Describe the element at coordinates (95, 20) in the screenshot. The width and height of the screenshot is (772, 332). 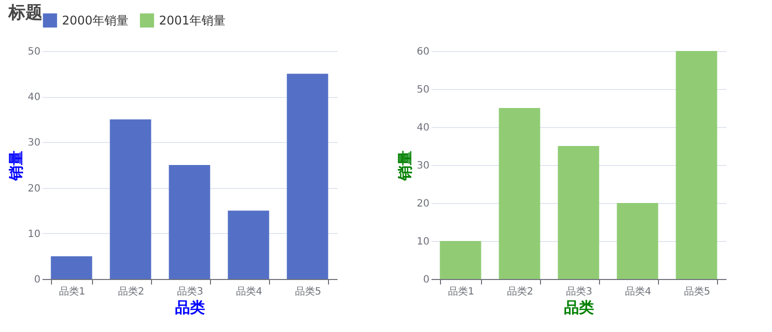
I see `legend-label: 2000年销量` at that location.